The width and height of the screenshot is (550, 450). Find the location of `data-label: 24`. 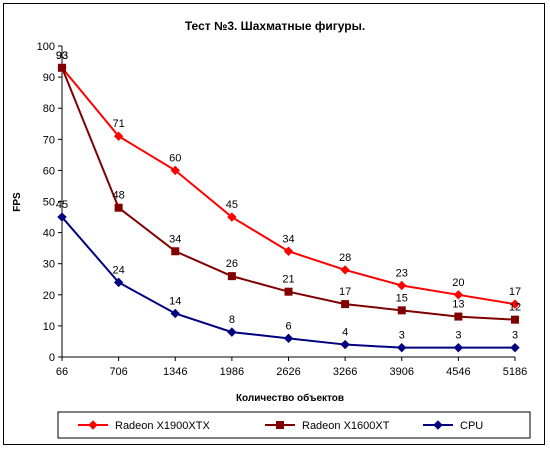

data-label: 24 is located at coordinates (119, 270).